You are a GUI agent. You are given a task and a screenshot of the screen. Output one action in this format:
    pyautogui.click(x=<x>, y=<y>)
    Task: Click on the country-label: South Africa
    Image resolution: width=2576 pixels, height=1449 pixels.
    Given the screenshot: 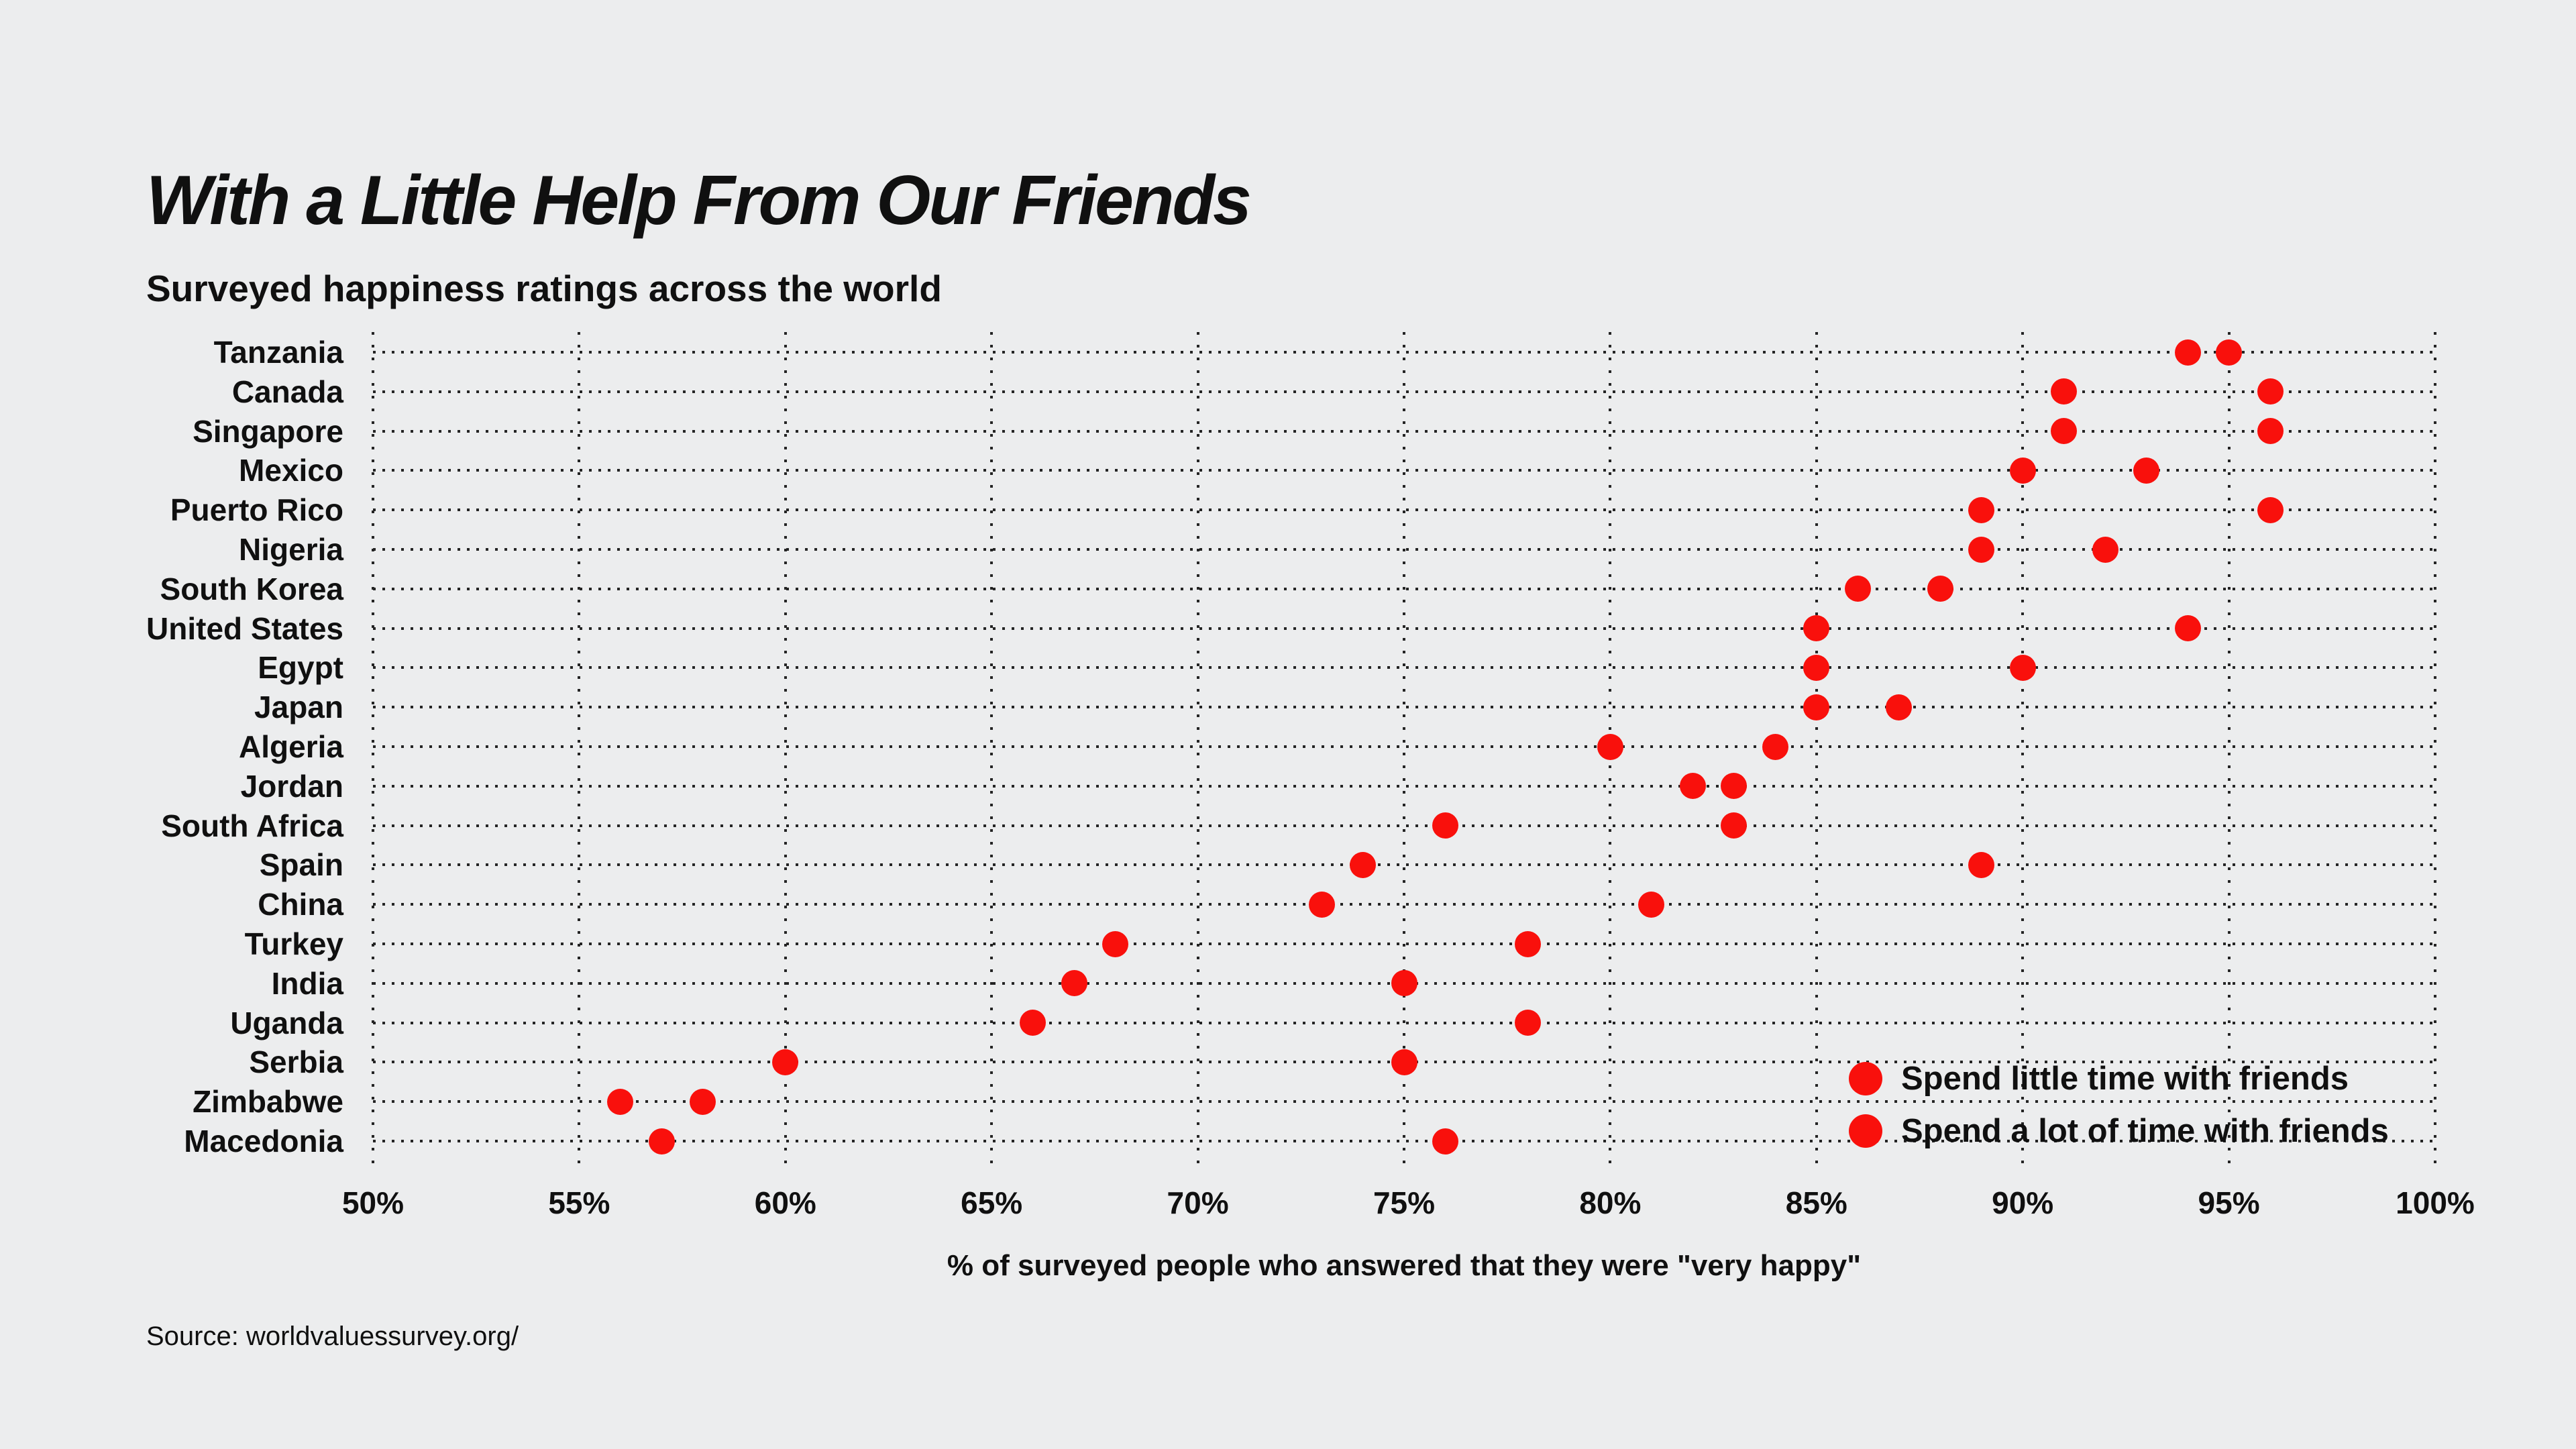 What is the action you would take?
    pyautogui.click(x=252, y=825)
    